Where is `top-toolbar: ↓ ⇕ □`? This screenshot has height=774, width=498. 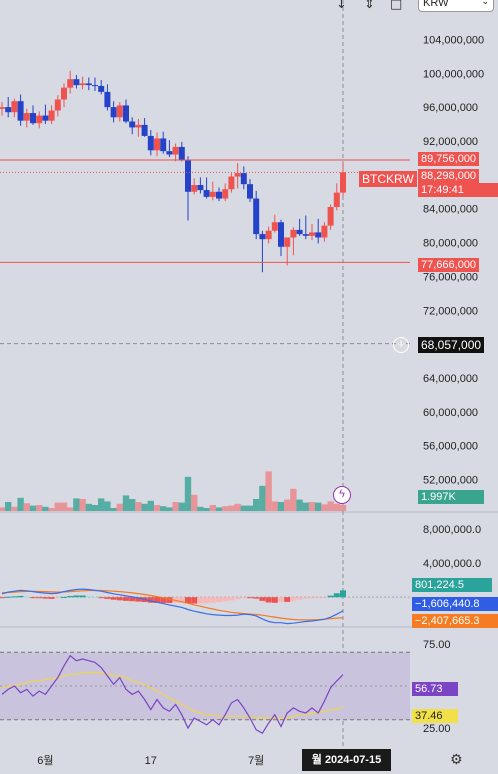
top-toolbar: ↓ ⇕ □ is located at coordinates (414, 6).